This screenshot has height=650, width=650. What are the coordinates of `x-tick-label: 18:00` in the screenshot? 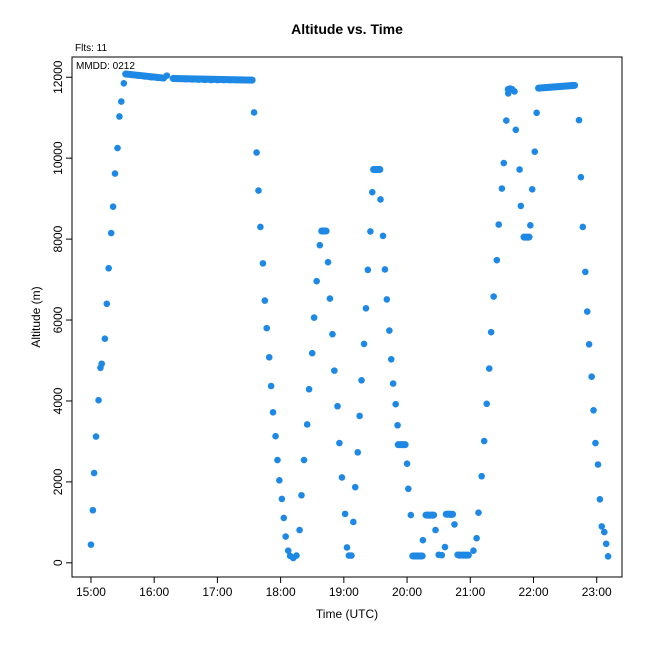 It's located at (281, 592).